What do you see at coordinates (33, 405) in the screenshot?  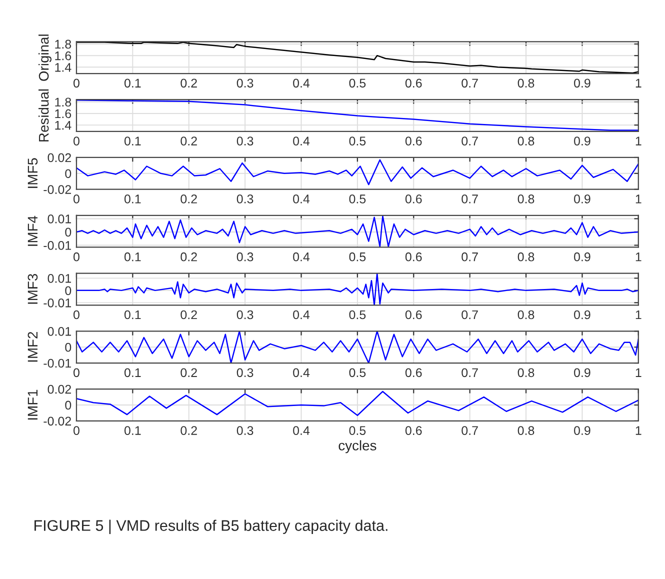 I see `y-axis-title: IMF1` at bounding box center [33, 405].